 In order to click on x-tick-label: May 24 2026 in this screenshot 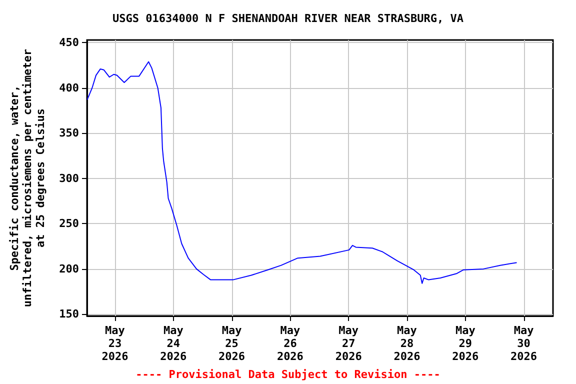, I will do `click(174, 343)`.